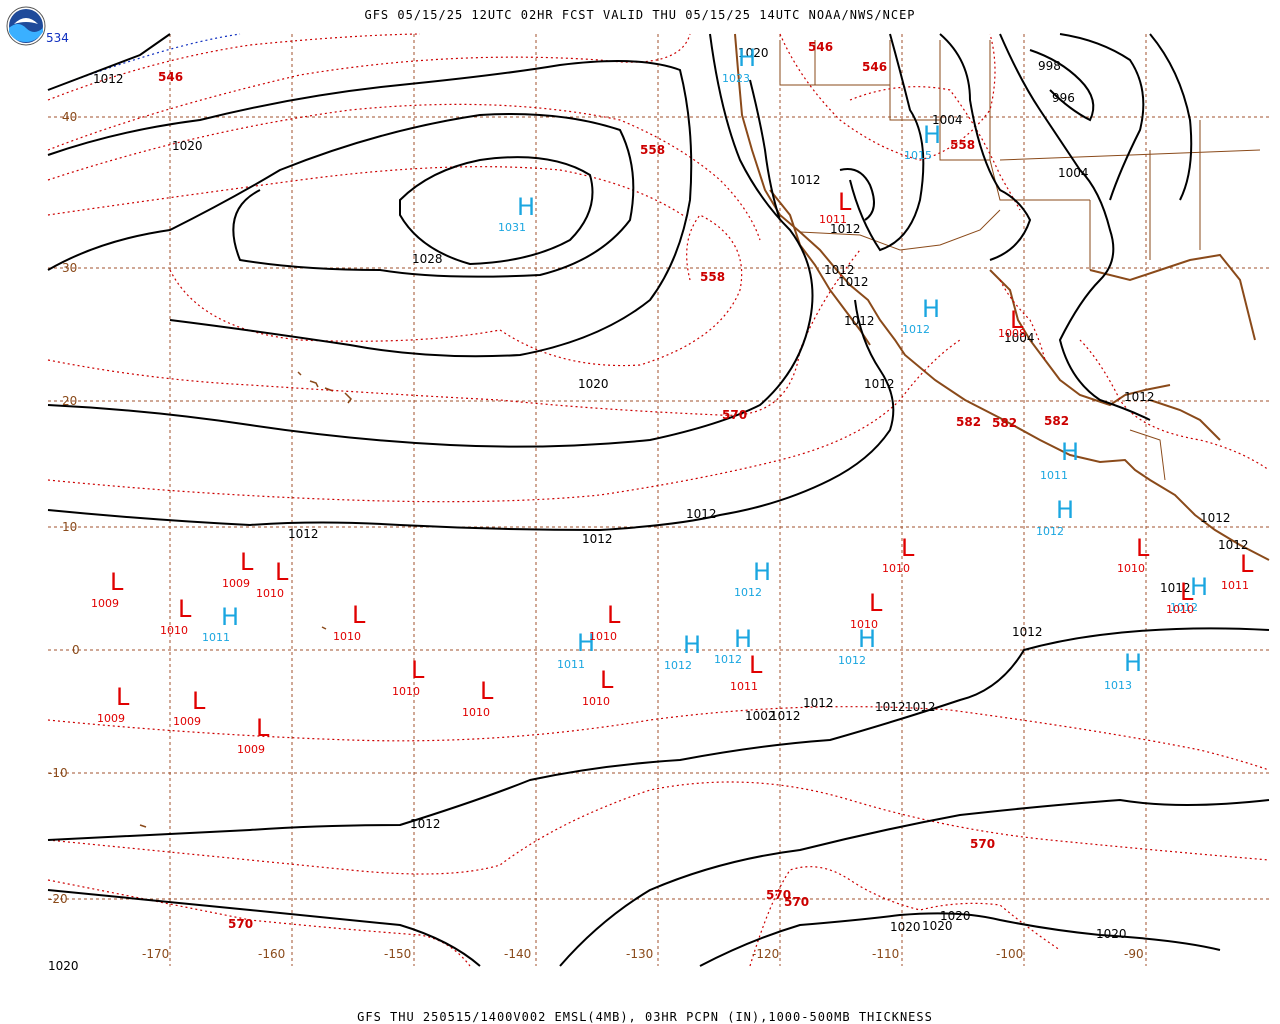  Describe the element at coordinates (245, 599) in the screenshot. I see `islands` at that location.